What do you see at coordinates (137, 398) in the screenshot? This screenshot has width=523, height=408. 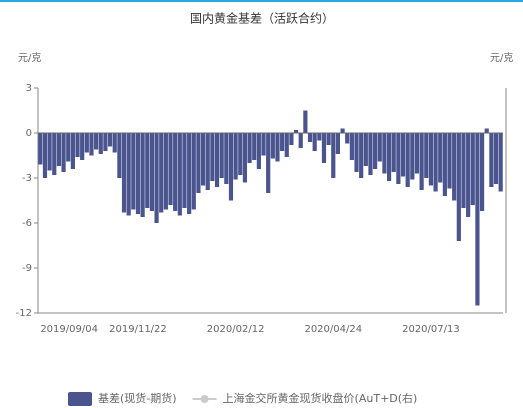 I see `legend-text: 基差(现货-期货)` at bounding box center [137, 398].